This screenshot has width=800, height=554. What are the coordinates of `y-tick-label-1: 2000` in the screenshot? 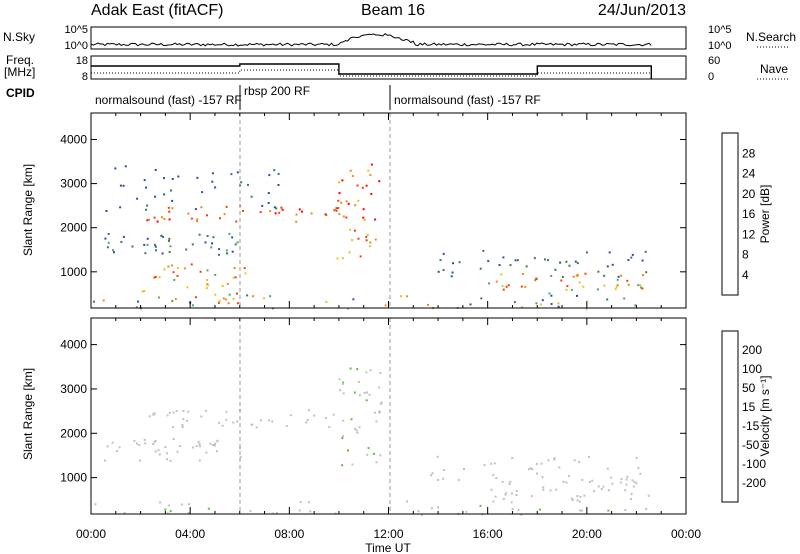 It's located at (73, 433).